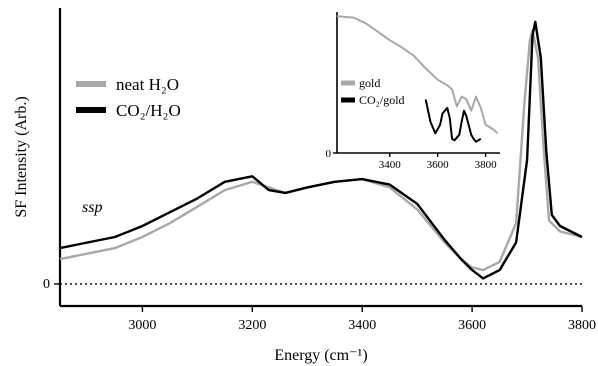  Describe the element at coordinates (21, 156) in the screenshot. I see `main-y-axis-title: SF Intensity (Arb.)` at that location.